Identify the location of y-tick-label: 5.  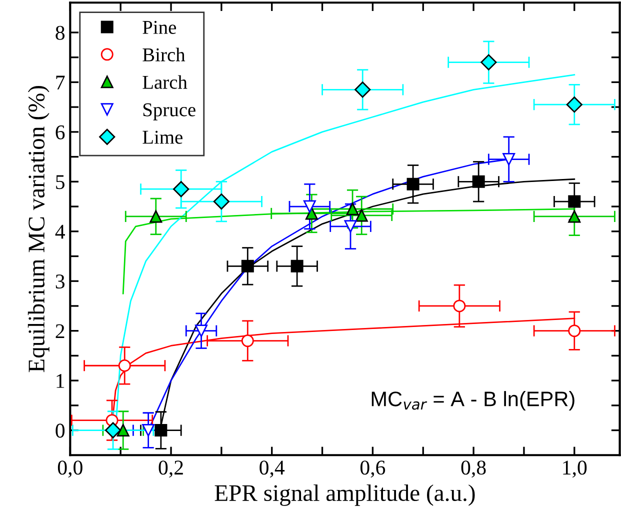
(60, 182).